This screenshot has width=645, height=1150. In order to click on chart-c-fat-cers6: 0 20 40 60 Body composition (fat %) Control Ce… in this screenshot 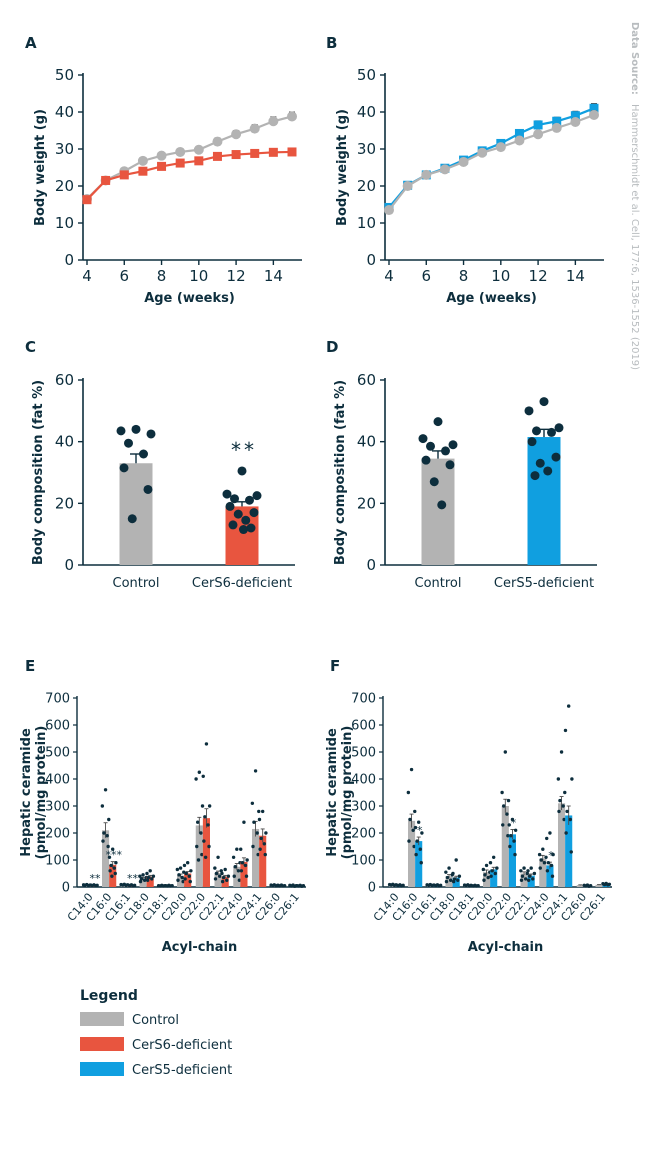, I will do `click(163, 481)`.